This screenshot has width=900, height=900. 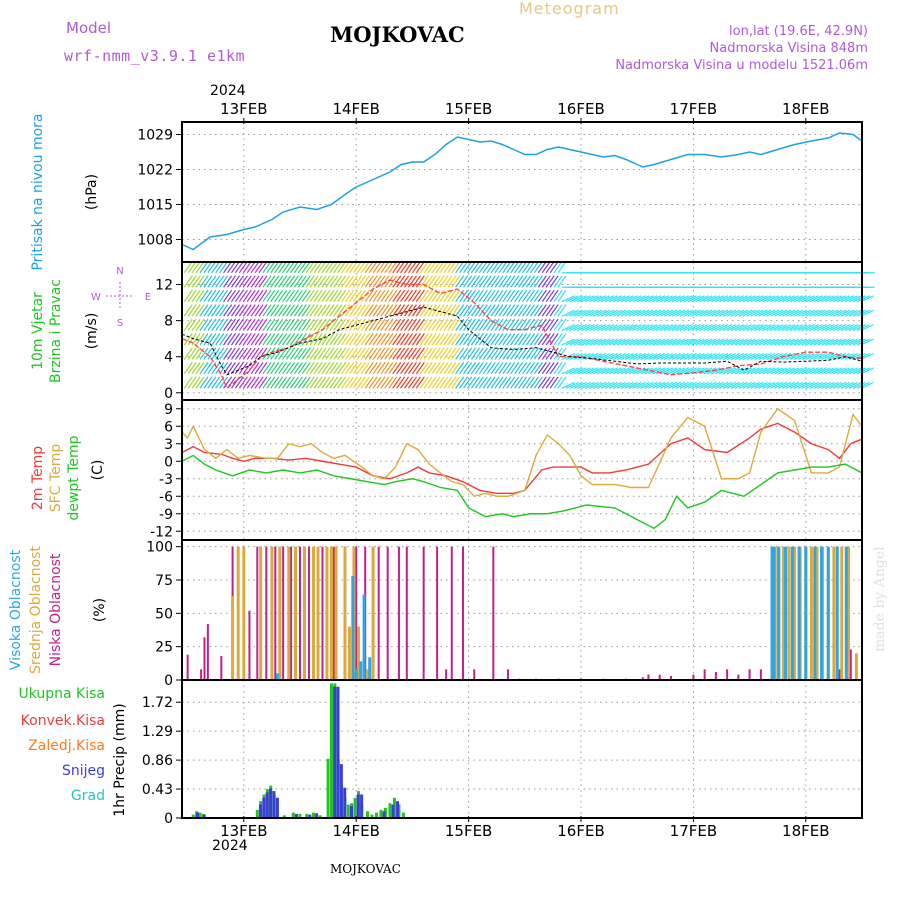 I want to click on precip-unit: 1hr Precip (mm), so click(x=120, y=759).